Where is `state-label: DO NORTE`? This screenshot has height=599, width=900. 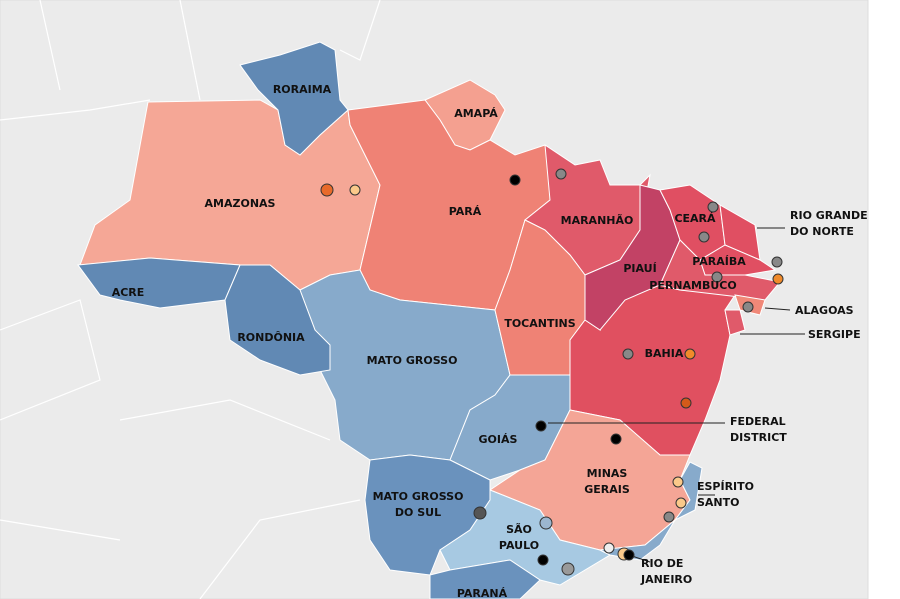 state-label: DO NORTE is located at coordinates (822, 231).